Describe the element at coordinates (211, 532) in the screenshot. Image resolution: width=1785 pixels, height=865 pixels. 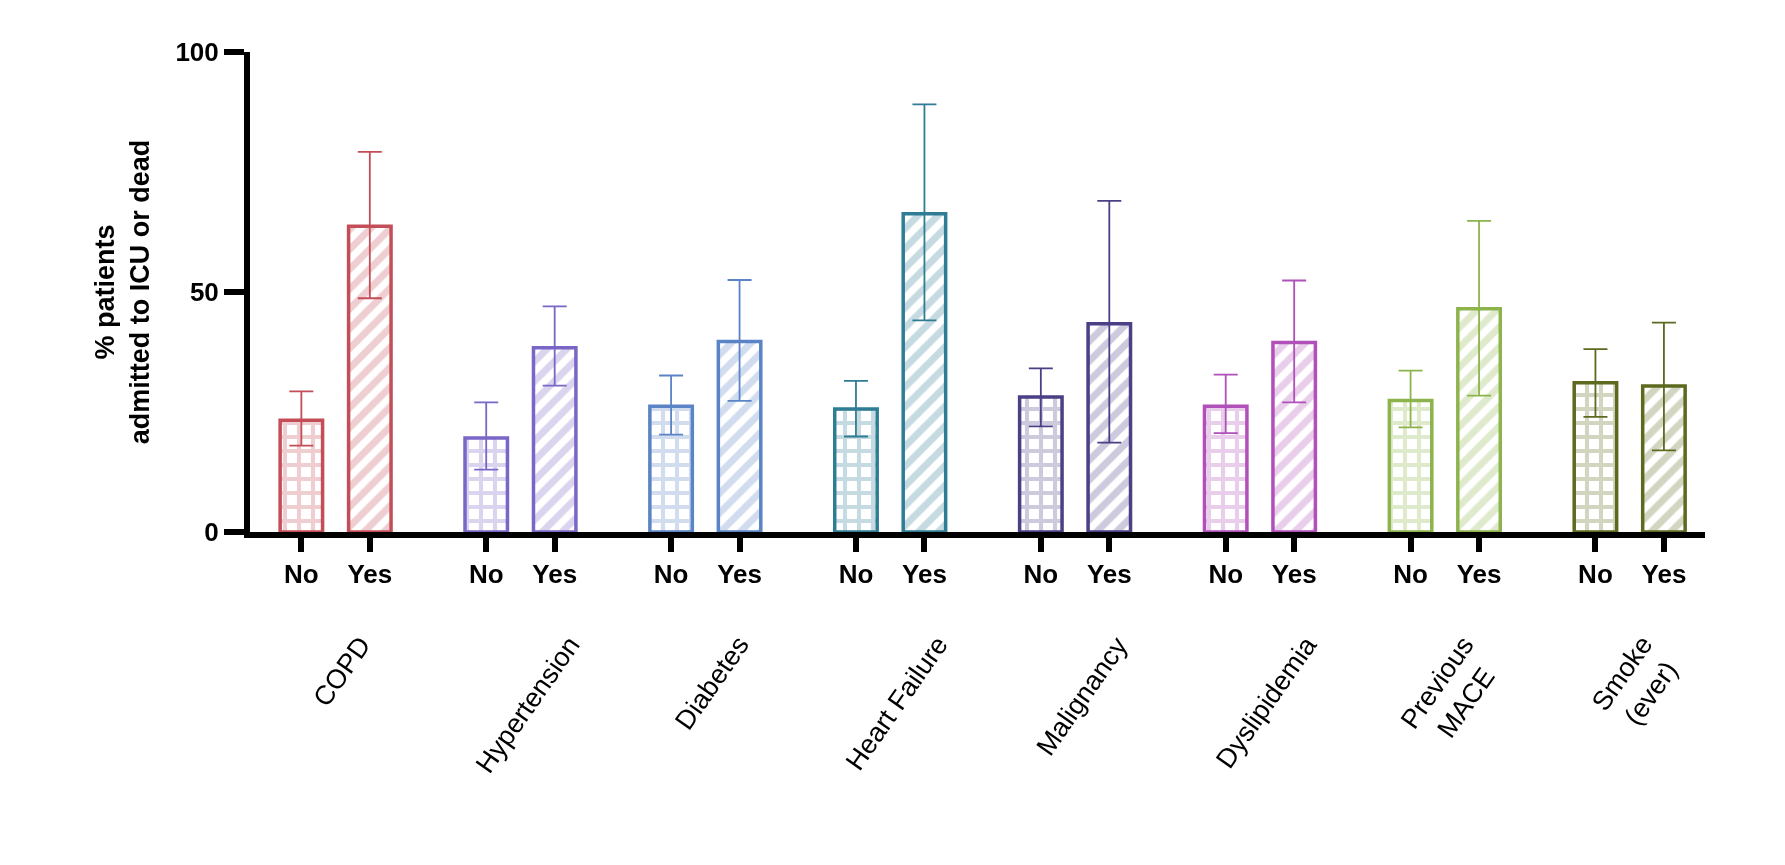
I see `y-tick-label: 0` at that location.